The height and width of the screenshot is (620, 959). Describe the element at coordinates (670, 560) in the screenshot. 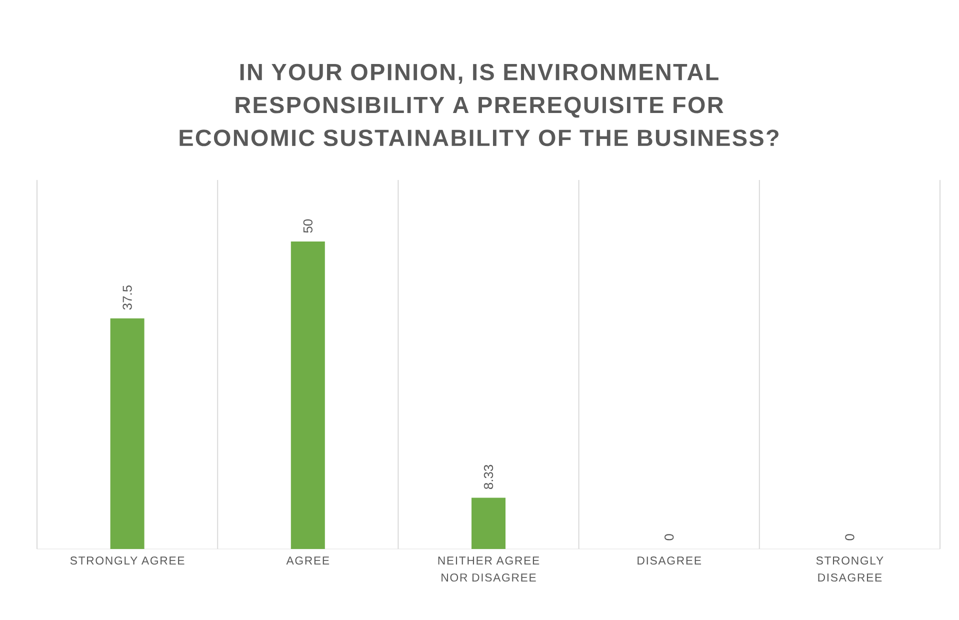

I see `x-tick-label: DISAGREE` at that location.